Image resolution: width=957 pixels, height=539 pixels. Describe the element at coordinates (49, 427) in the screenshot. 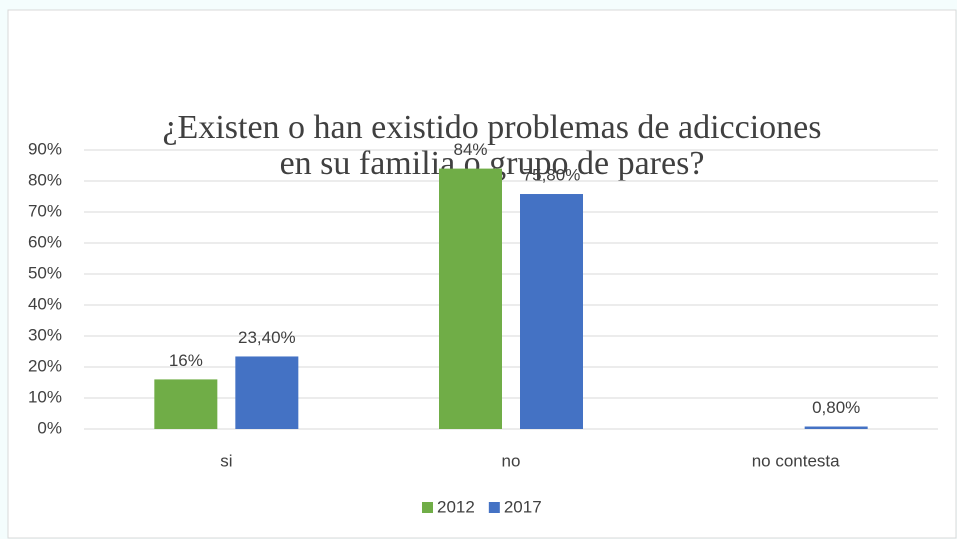

I see `y-tick-label: 0%` at that location.